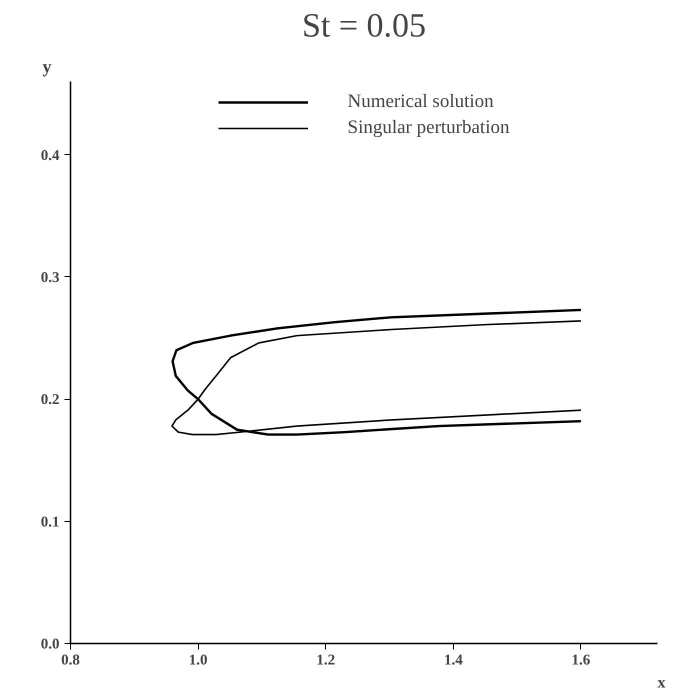 The width and height of the screenshot is (687, 696). I want to click on y-tick-label: 0.4, so click(50, 156).